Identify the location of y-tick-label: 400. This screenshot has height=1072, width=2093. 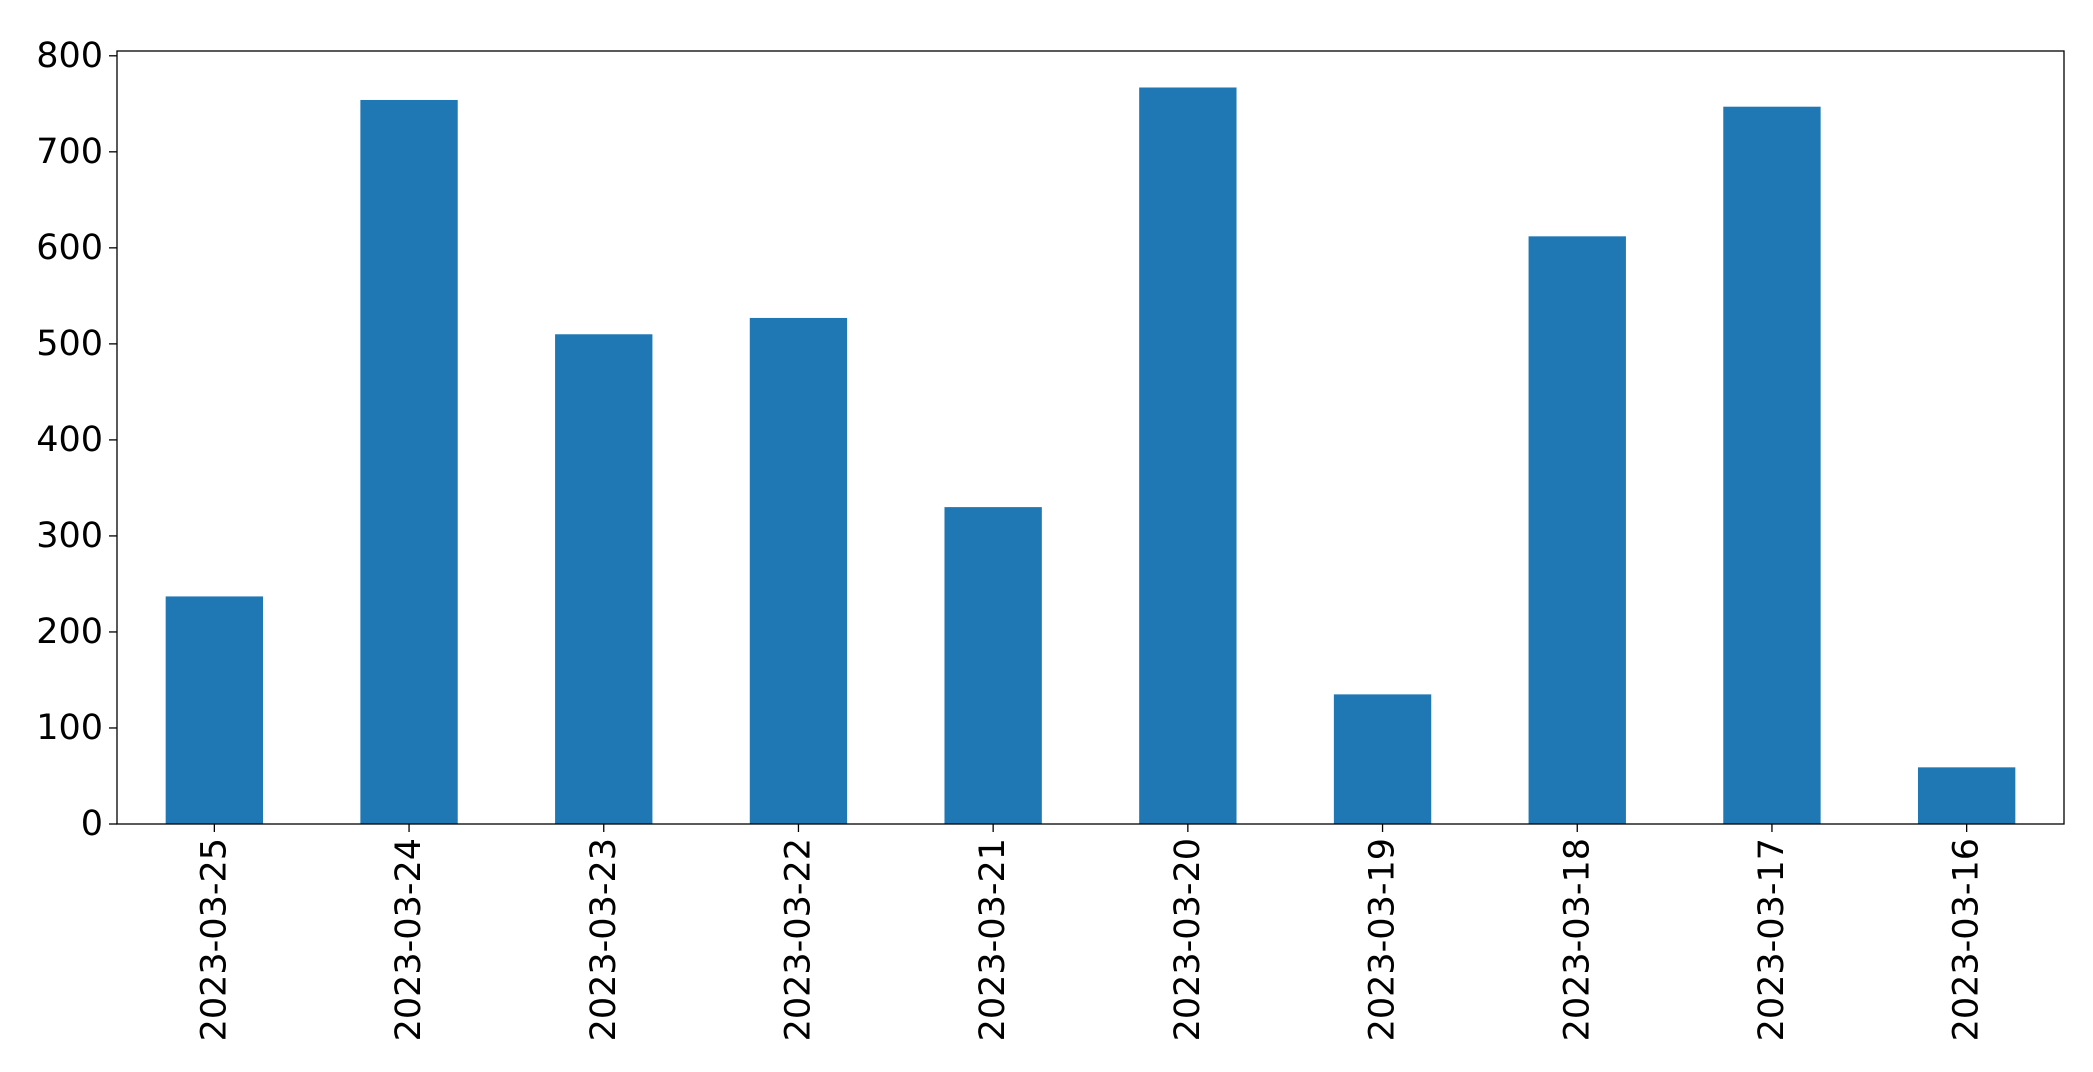
(69, 440).